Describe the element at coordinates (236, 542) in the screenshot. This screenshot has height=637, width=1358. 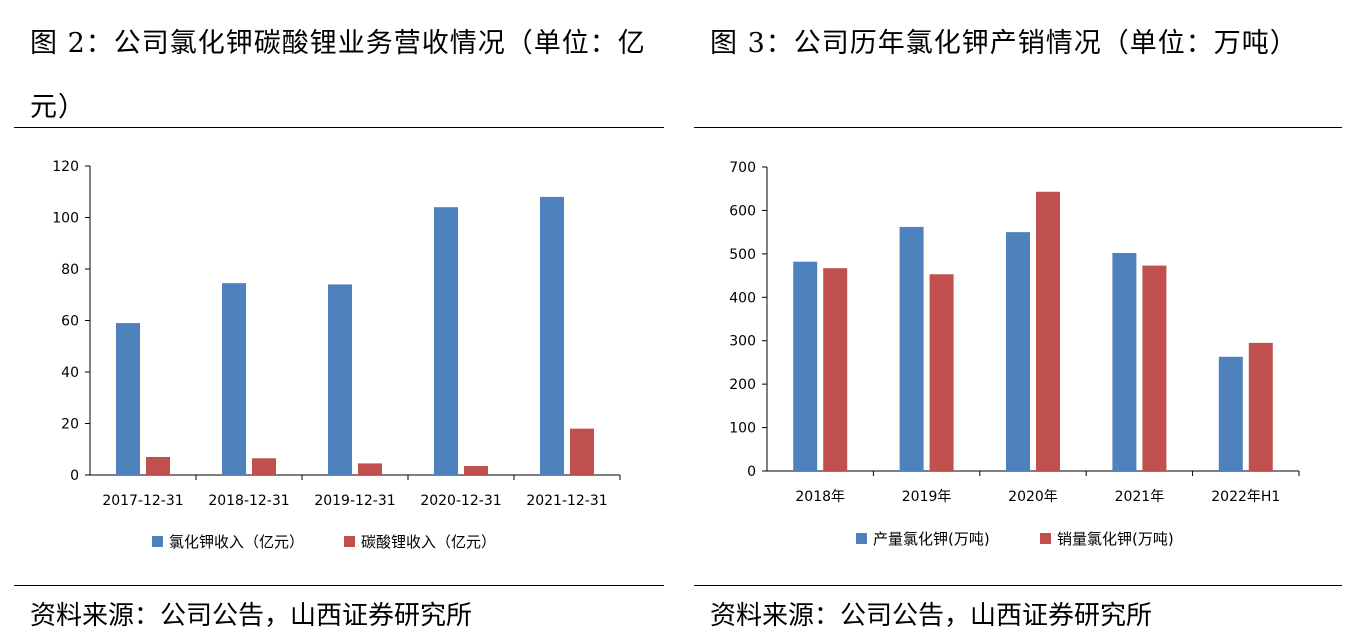
I see `legend-label: 氯化钾收入（亿元）` at that location.